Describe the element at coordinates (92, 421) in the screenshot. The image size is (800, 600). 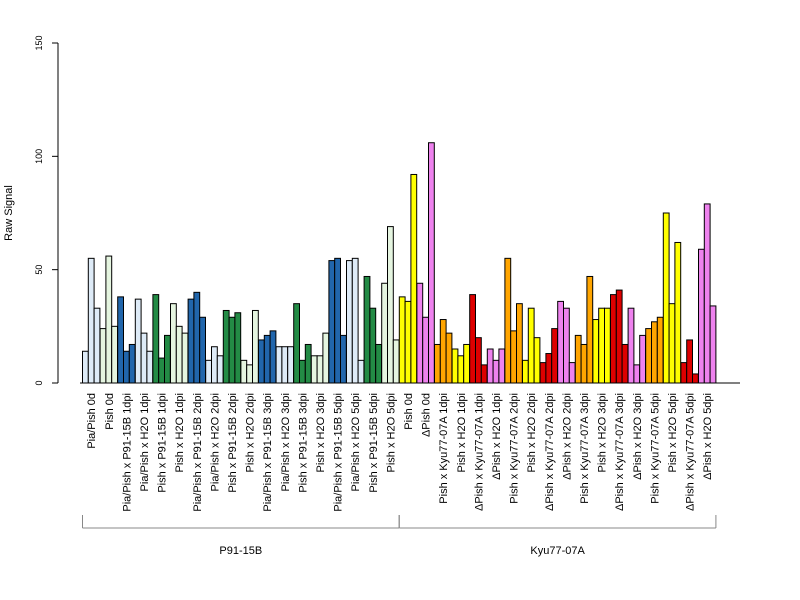
I see `category-label: Pia/Pish 0d` at that location.